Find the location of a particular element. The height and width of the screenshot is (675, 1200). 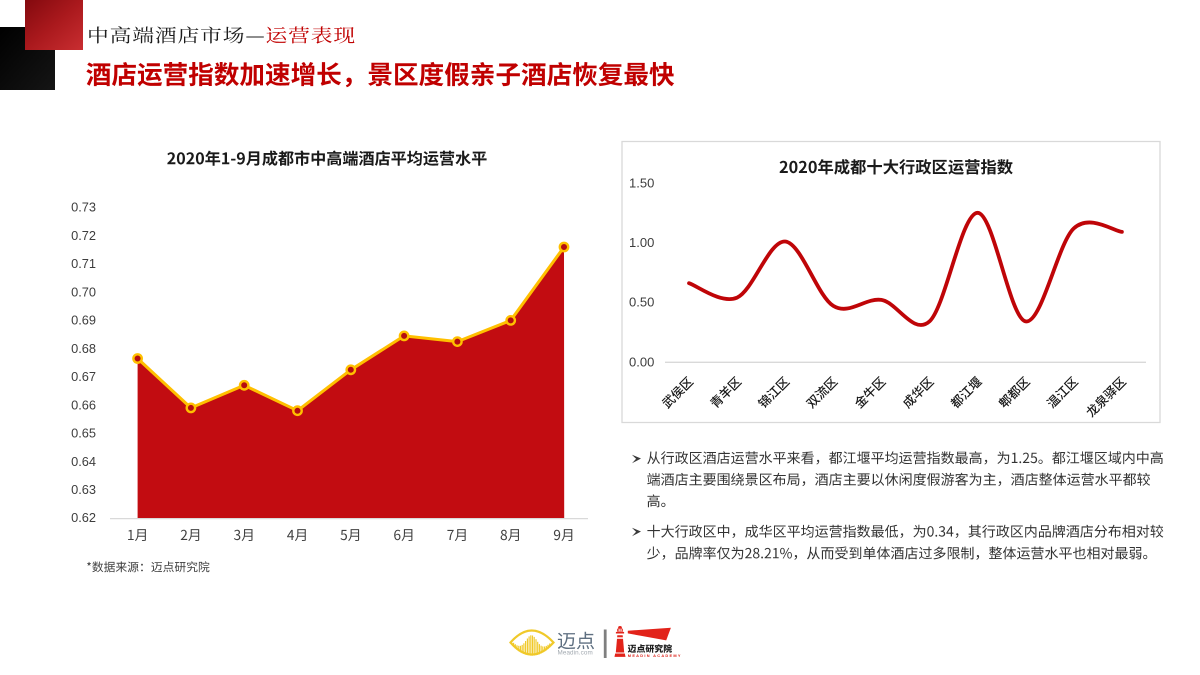

svg-text: MEADIN ACADEMY is located at coordinates (655, 655).